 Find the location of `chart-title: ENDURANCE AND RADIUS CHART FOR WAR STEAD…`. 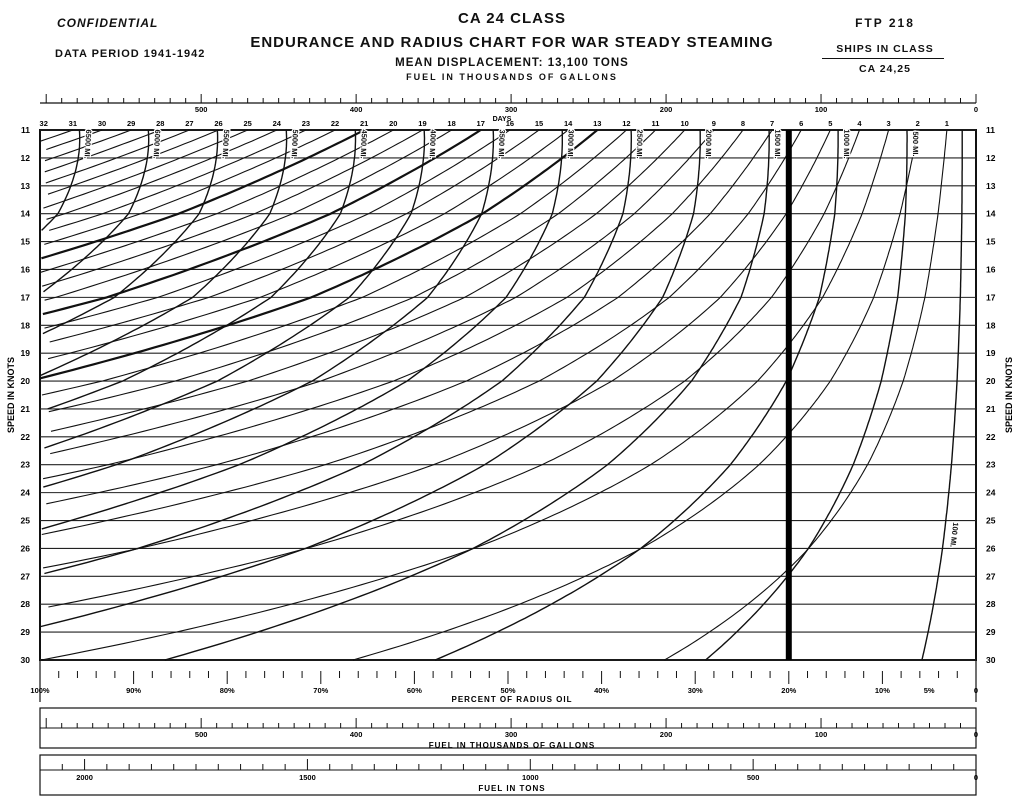

chart-title: ENDURANCE AND RADIUS CHART FOR WAR STEAD… is located at coordinates (512, 42).